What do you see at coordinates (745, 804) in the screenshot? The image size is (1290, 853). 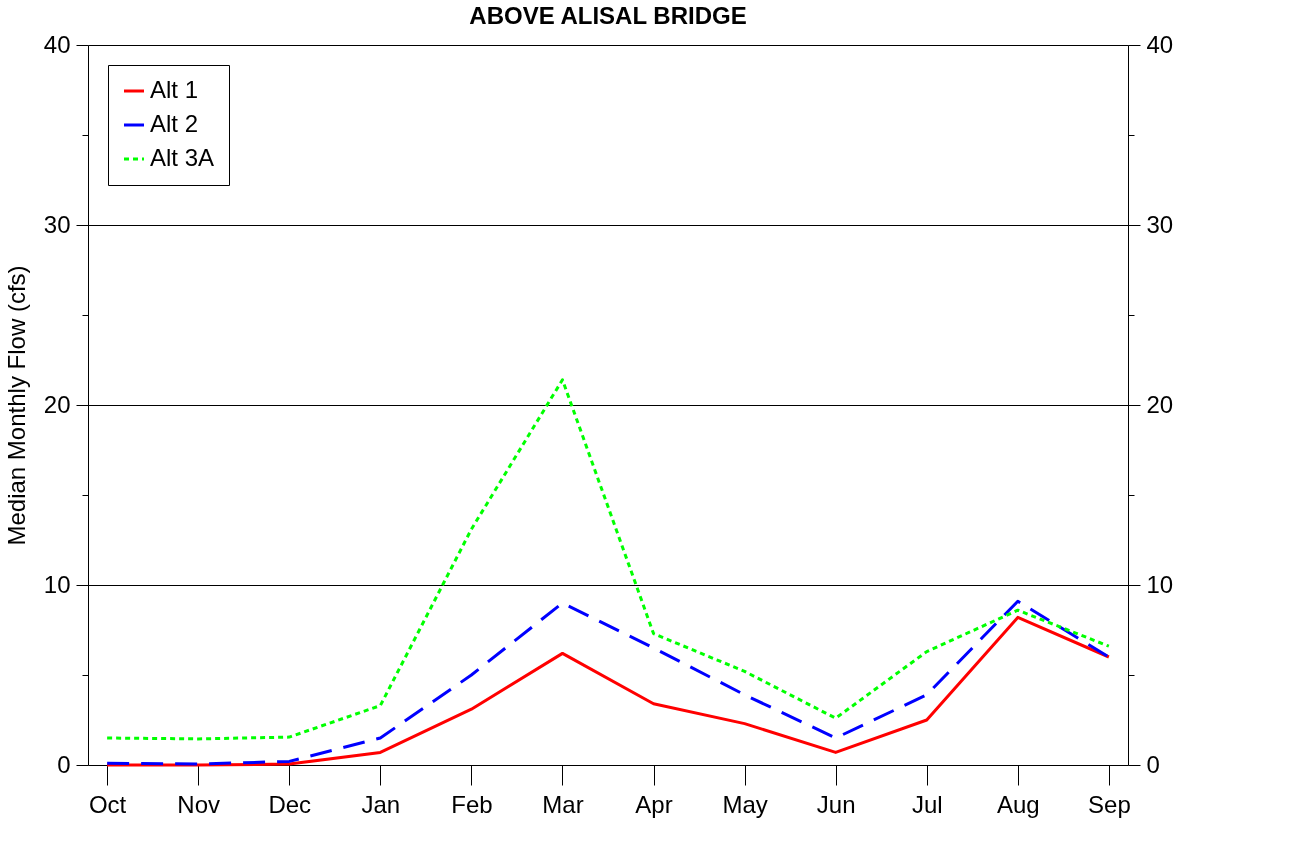 I see `x-tick-label: May` at bounding box center [745, 804].